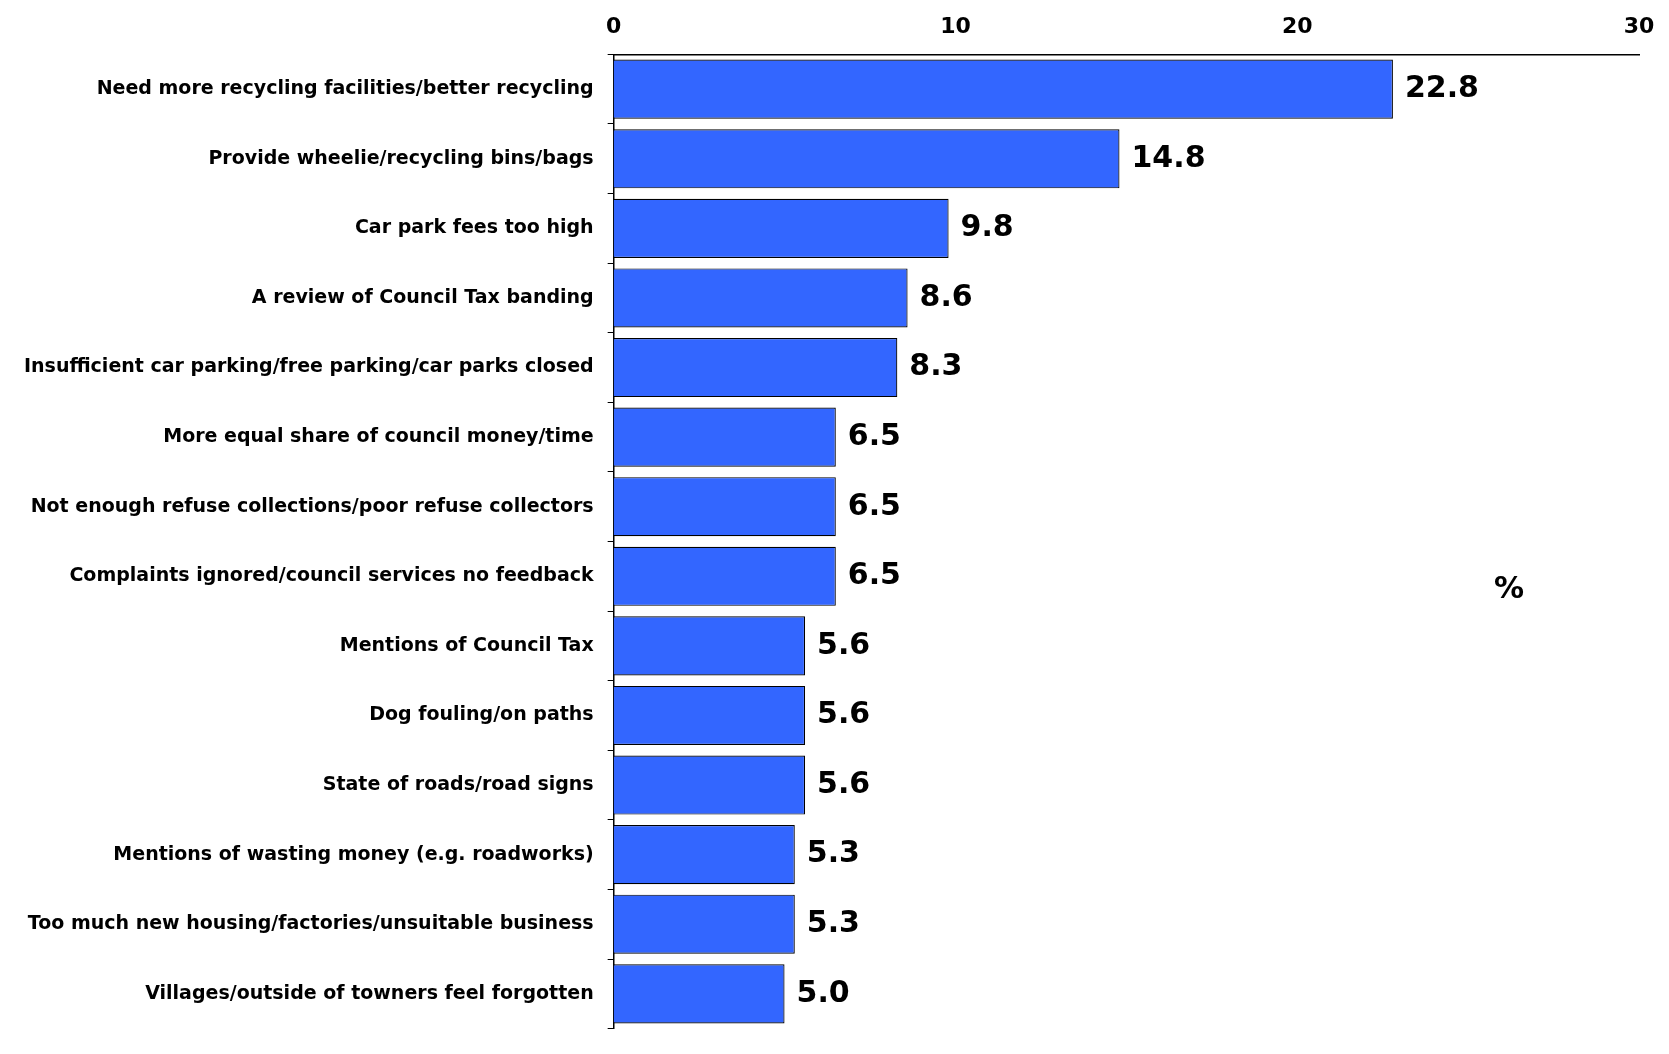 This screenshot has height=1054, width=1669. What do you see at coordinates (823, 991) in the screenshot?
I see `data-label: 5.0` at bounding box center [823, 991].